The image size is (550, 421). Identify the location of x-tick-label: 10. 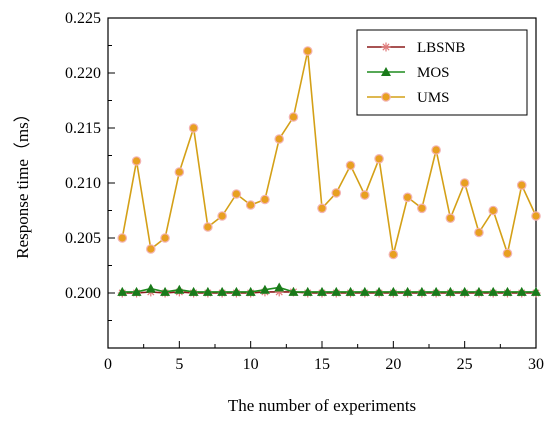
(251, 364).